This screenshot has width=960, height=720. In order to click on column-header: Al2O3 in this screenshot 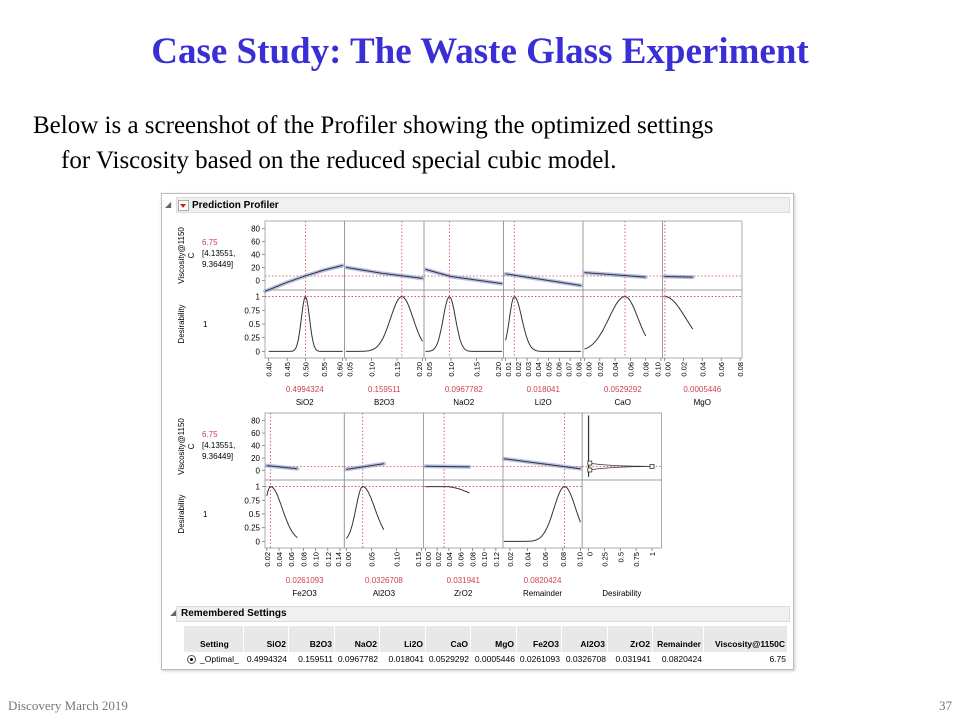, I will do `click(585, 639)`.